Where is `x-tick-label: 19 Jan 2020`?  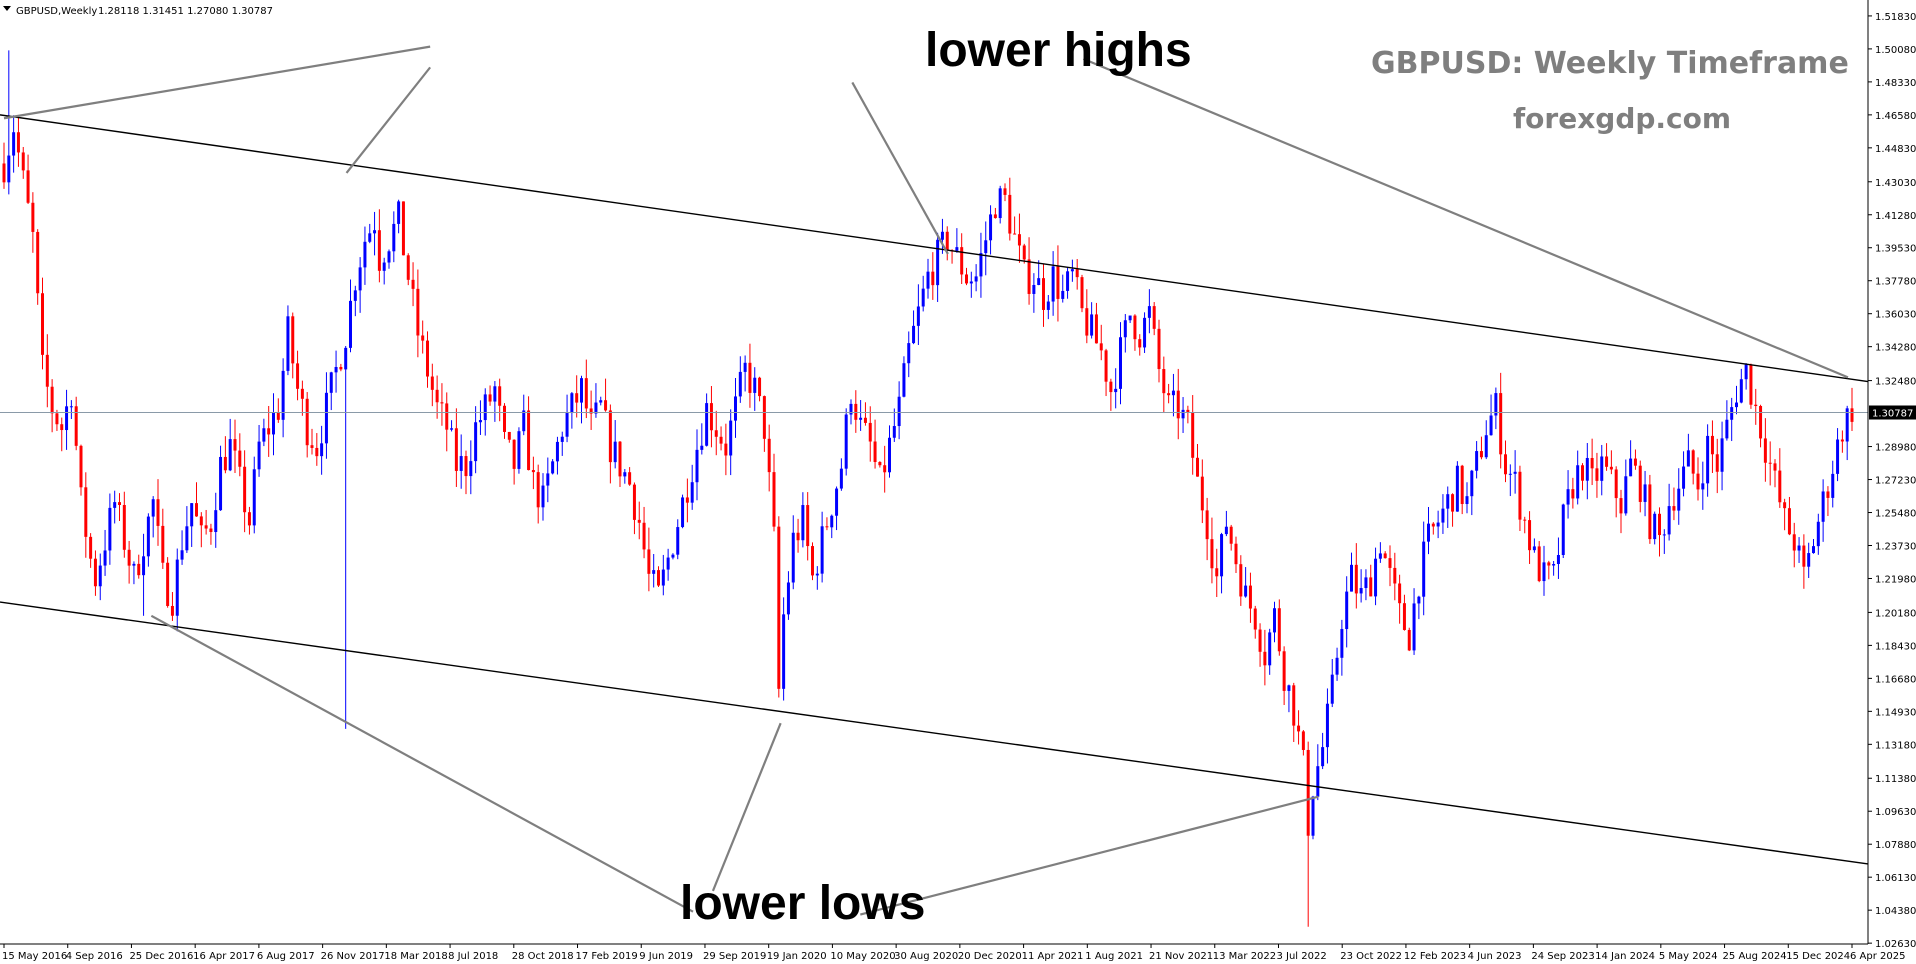
x-tick-label: 19 Jan 2020 is located at coordinates (797, 956).